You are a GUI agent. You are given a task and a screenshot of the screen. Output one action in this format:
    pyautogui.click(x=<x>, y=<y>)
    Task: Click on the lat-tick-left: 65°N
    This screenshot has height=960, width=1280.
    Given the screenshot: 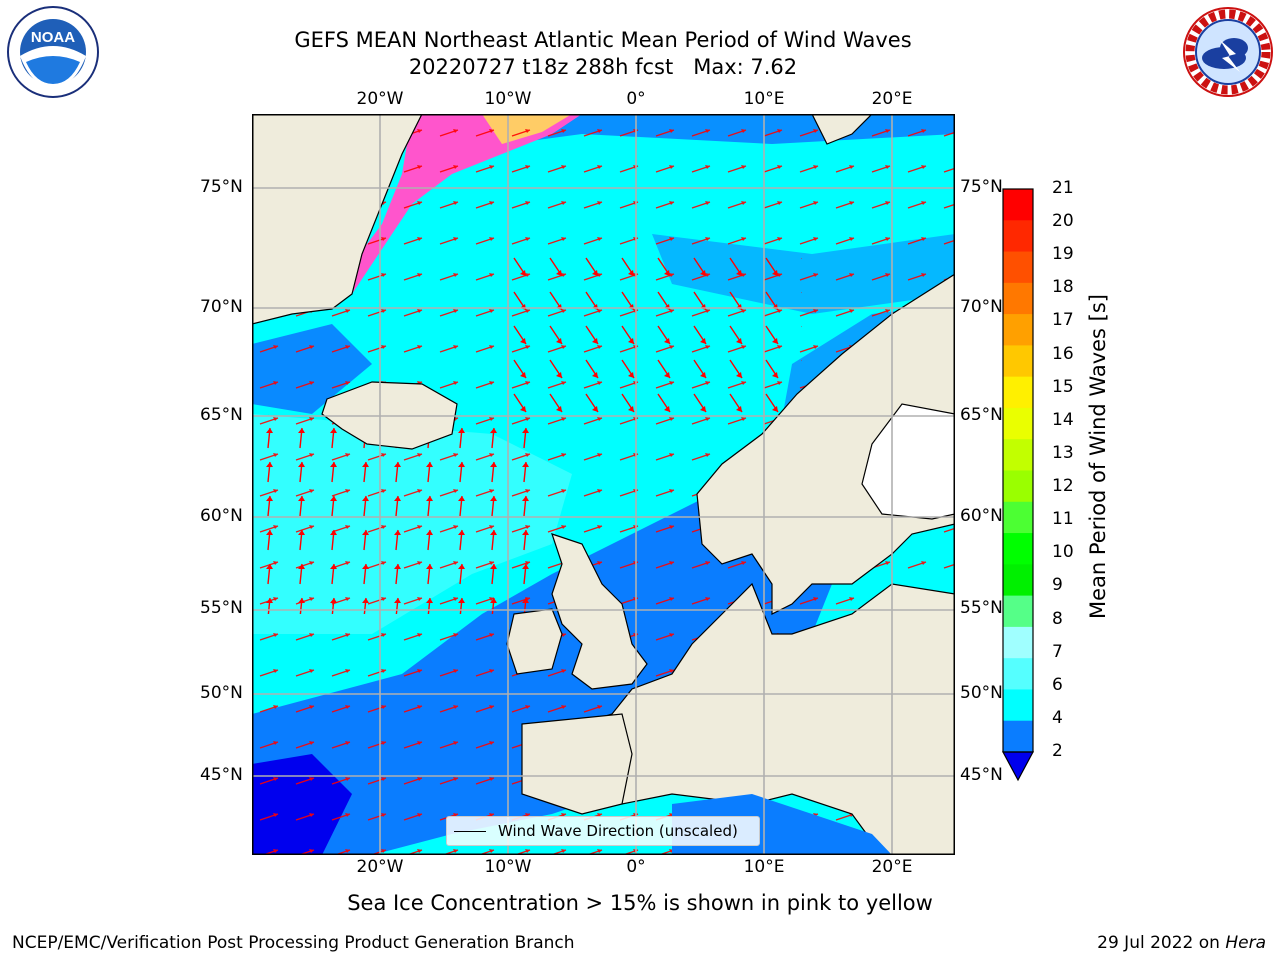 What is the action you would take?
    pyautogui.click(x=221, y=415)
    